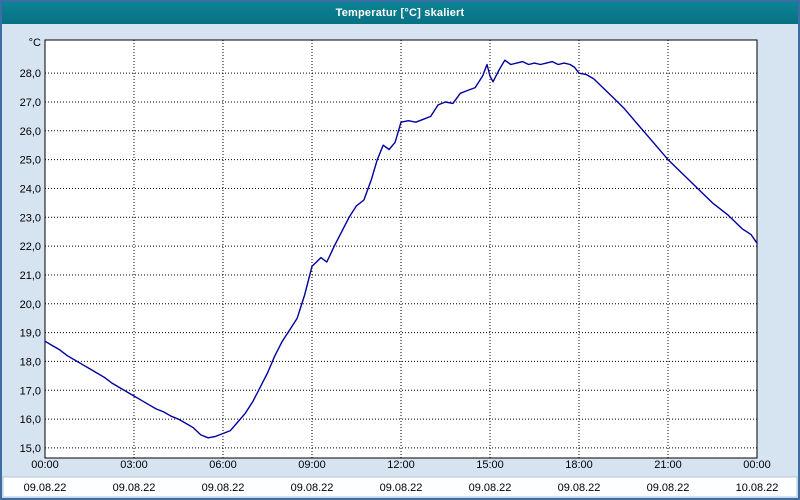  Describe the element at coordinates (401, 465) in the screenshot. I see `x-tick-time-label: 12:00` at that location.